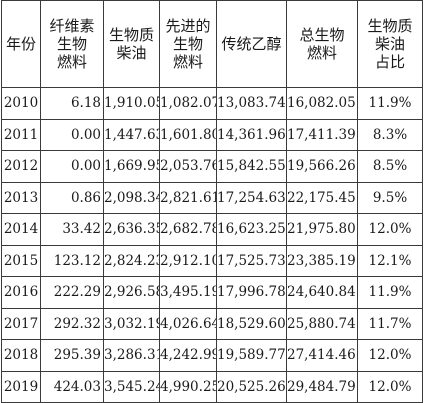  I want to click on cell-biodiesel: 3,032.19, so click(131, 323).